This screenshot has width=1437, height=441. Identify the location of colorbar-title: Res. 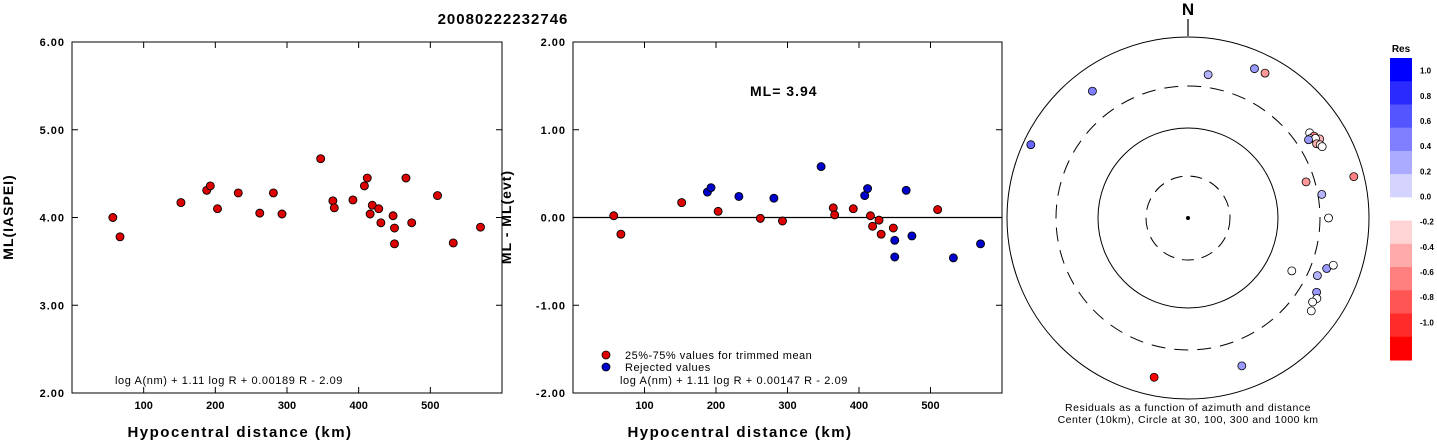
(1401, 49).